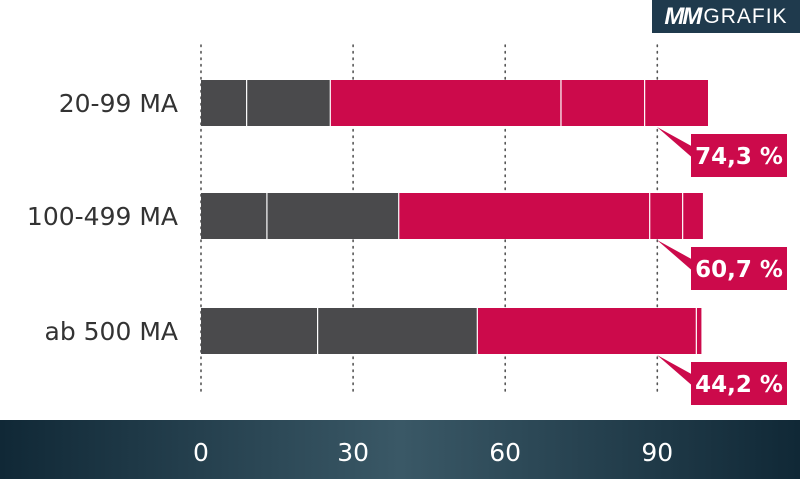 This screenshot has height=479, width=800. I want to click on callout-label: 60,7 %, so click(739, 270).